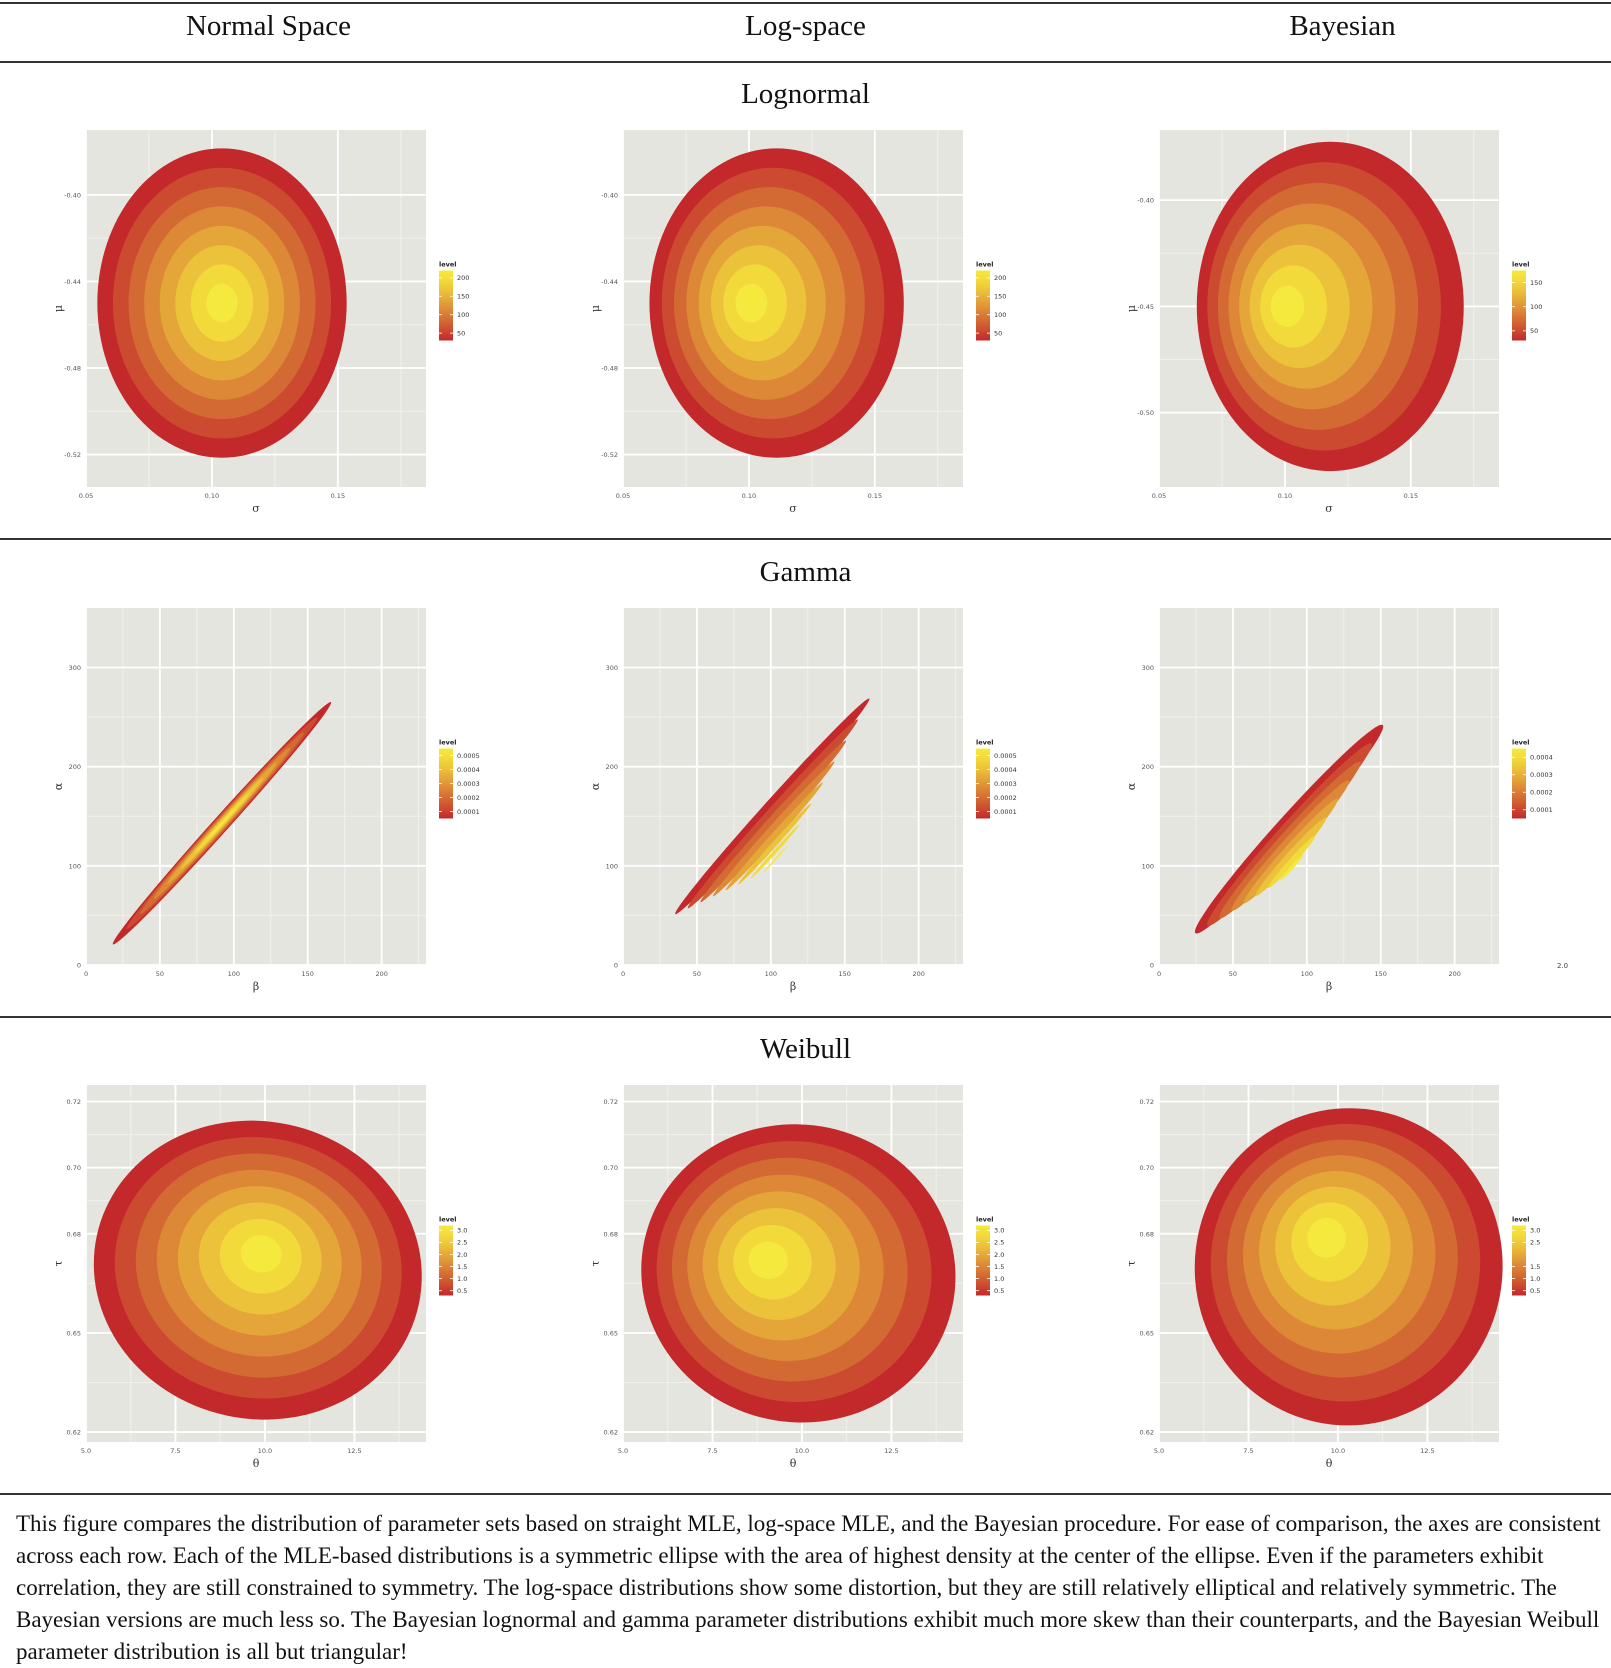 This screenshot has height=1668, width=1611. What do you see at coordinates (72, 369) in the screenshot?
I see `y-tick-label: -0.48` at bounding box center [72, 369].